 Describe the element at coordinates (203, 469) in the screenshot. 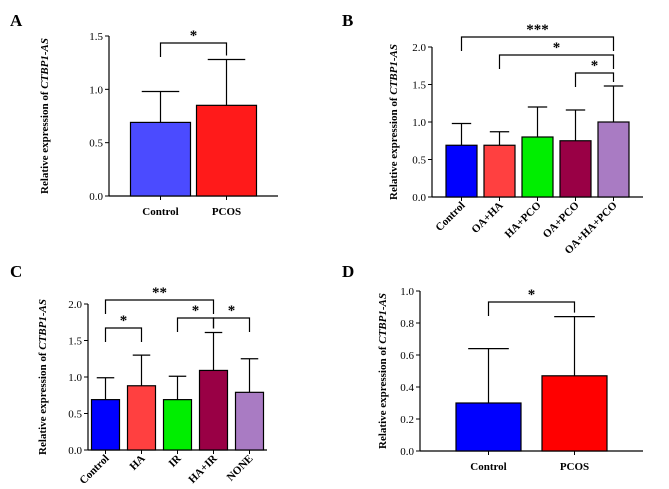

I see `panel-c-category-label: HA+IR` at that location.